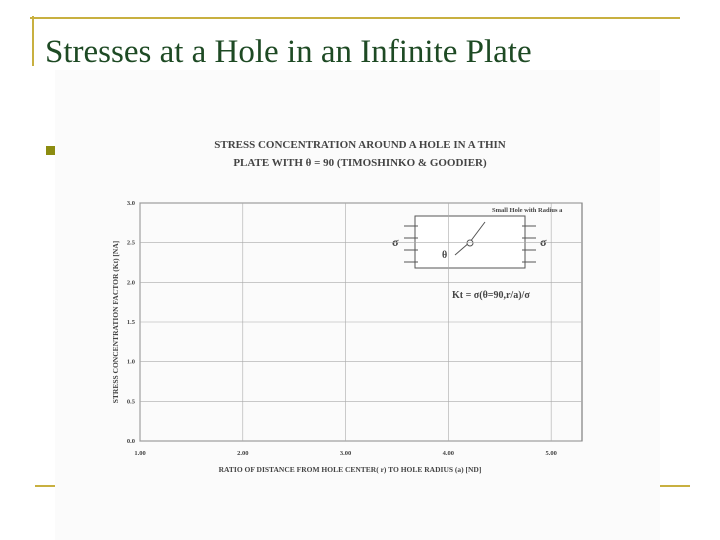 The height and width of the screenshot is (540, 720). I want to click on x-tick-label: 4.00, so click(448, 453).